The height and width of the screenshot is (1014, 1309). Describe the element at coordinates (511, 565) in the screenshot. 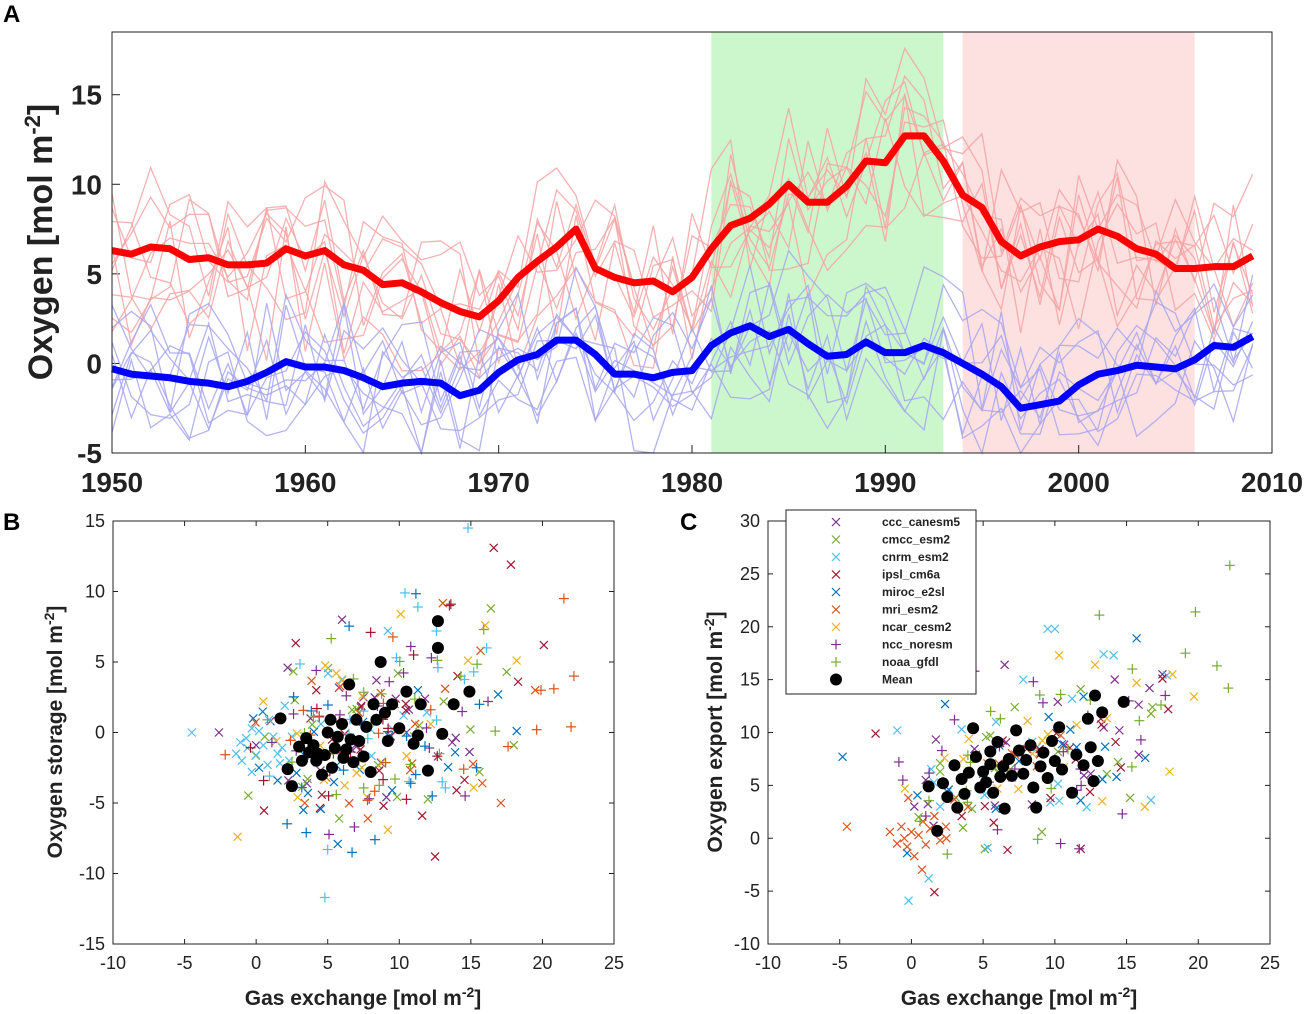

I see `b-point-ipsl_cm6a-stroke` at that location.